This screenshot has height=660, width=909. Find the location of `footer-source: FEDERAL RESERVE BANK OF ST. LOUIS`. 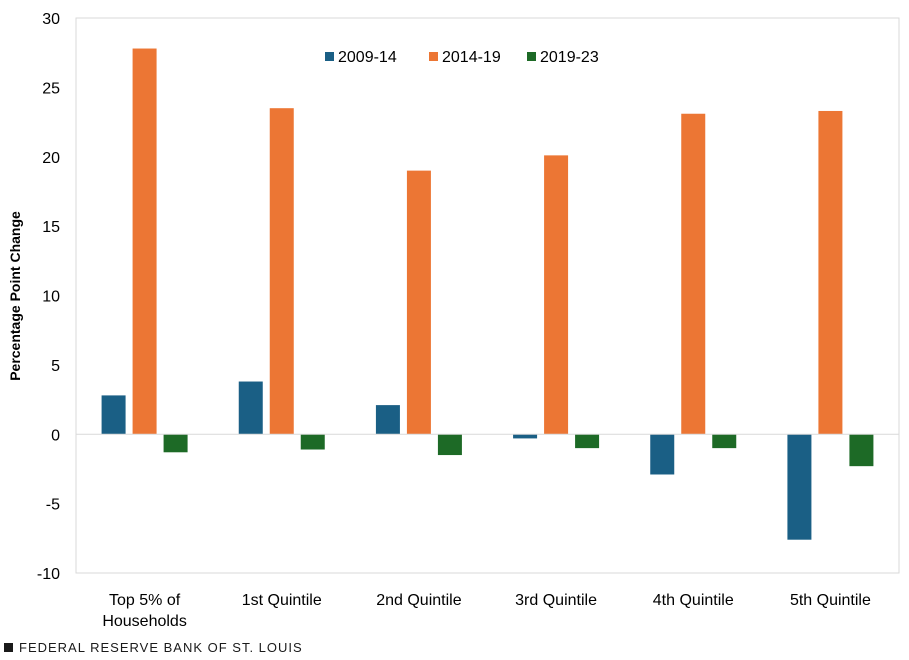

footer-source: FEDERAL RESERVE BANK OF ST. LOUIS is located at coordinates (161, 647).